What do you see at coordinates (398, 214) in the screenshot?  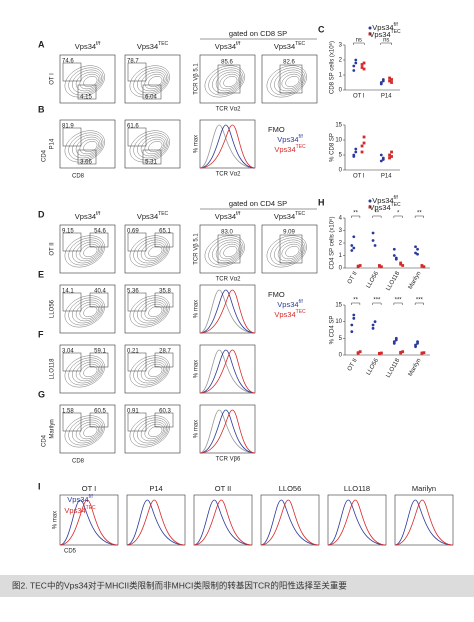 I see `significance: *` at bounding box center [398, 214].